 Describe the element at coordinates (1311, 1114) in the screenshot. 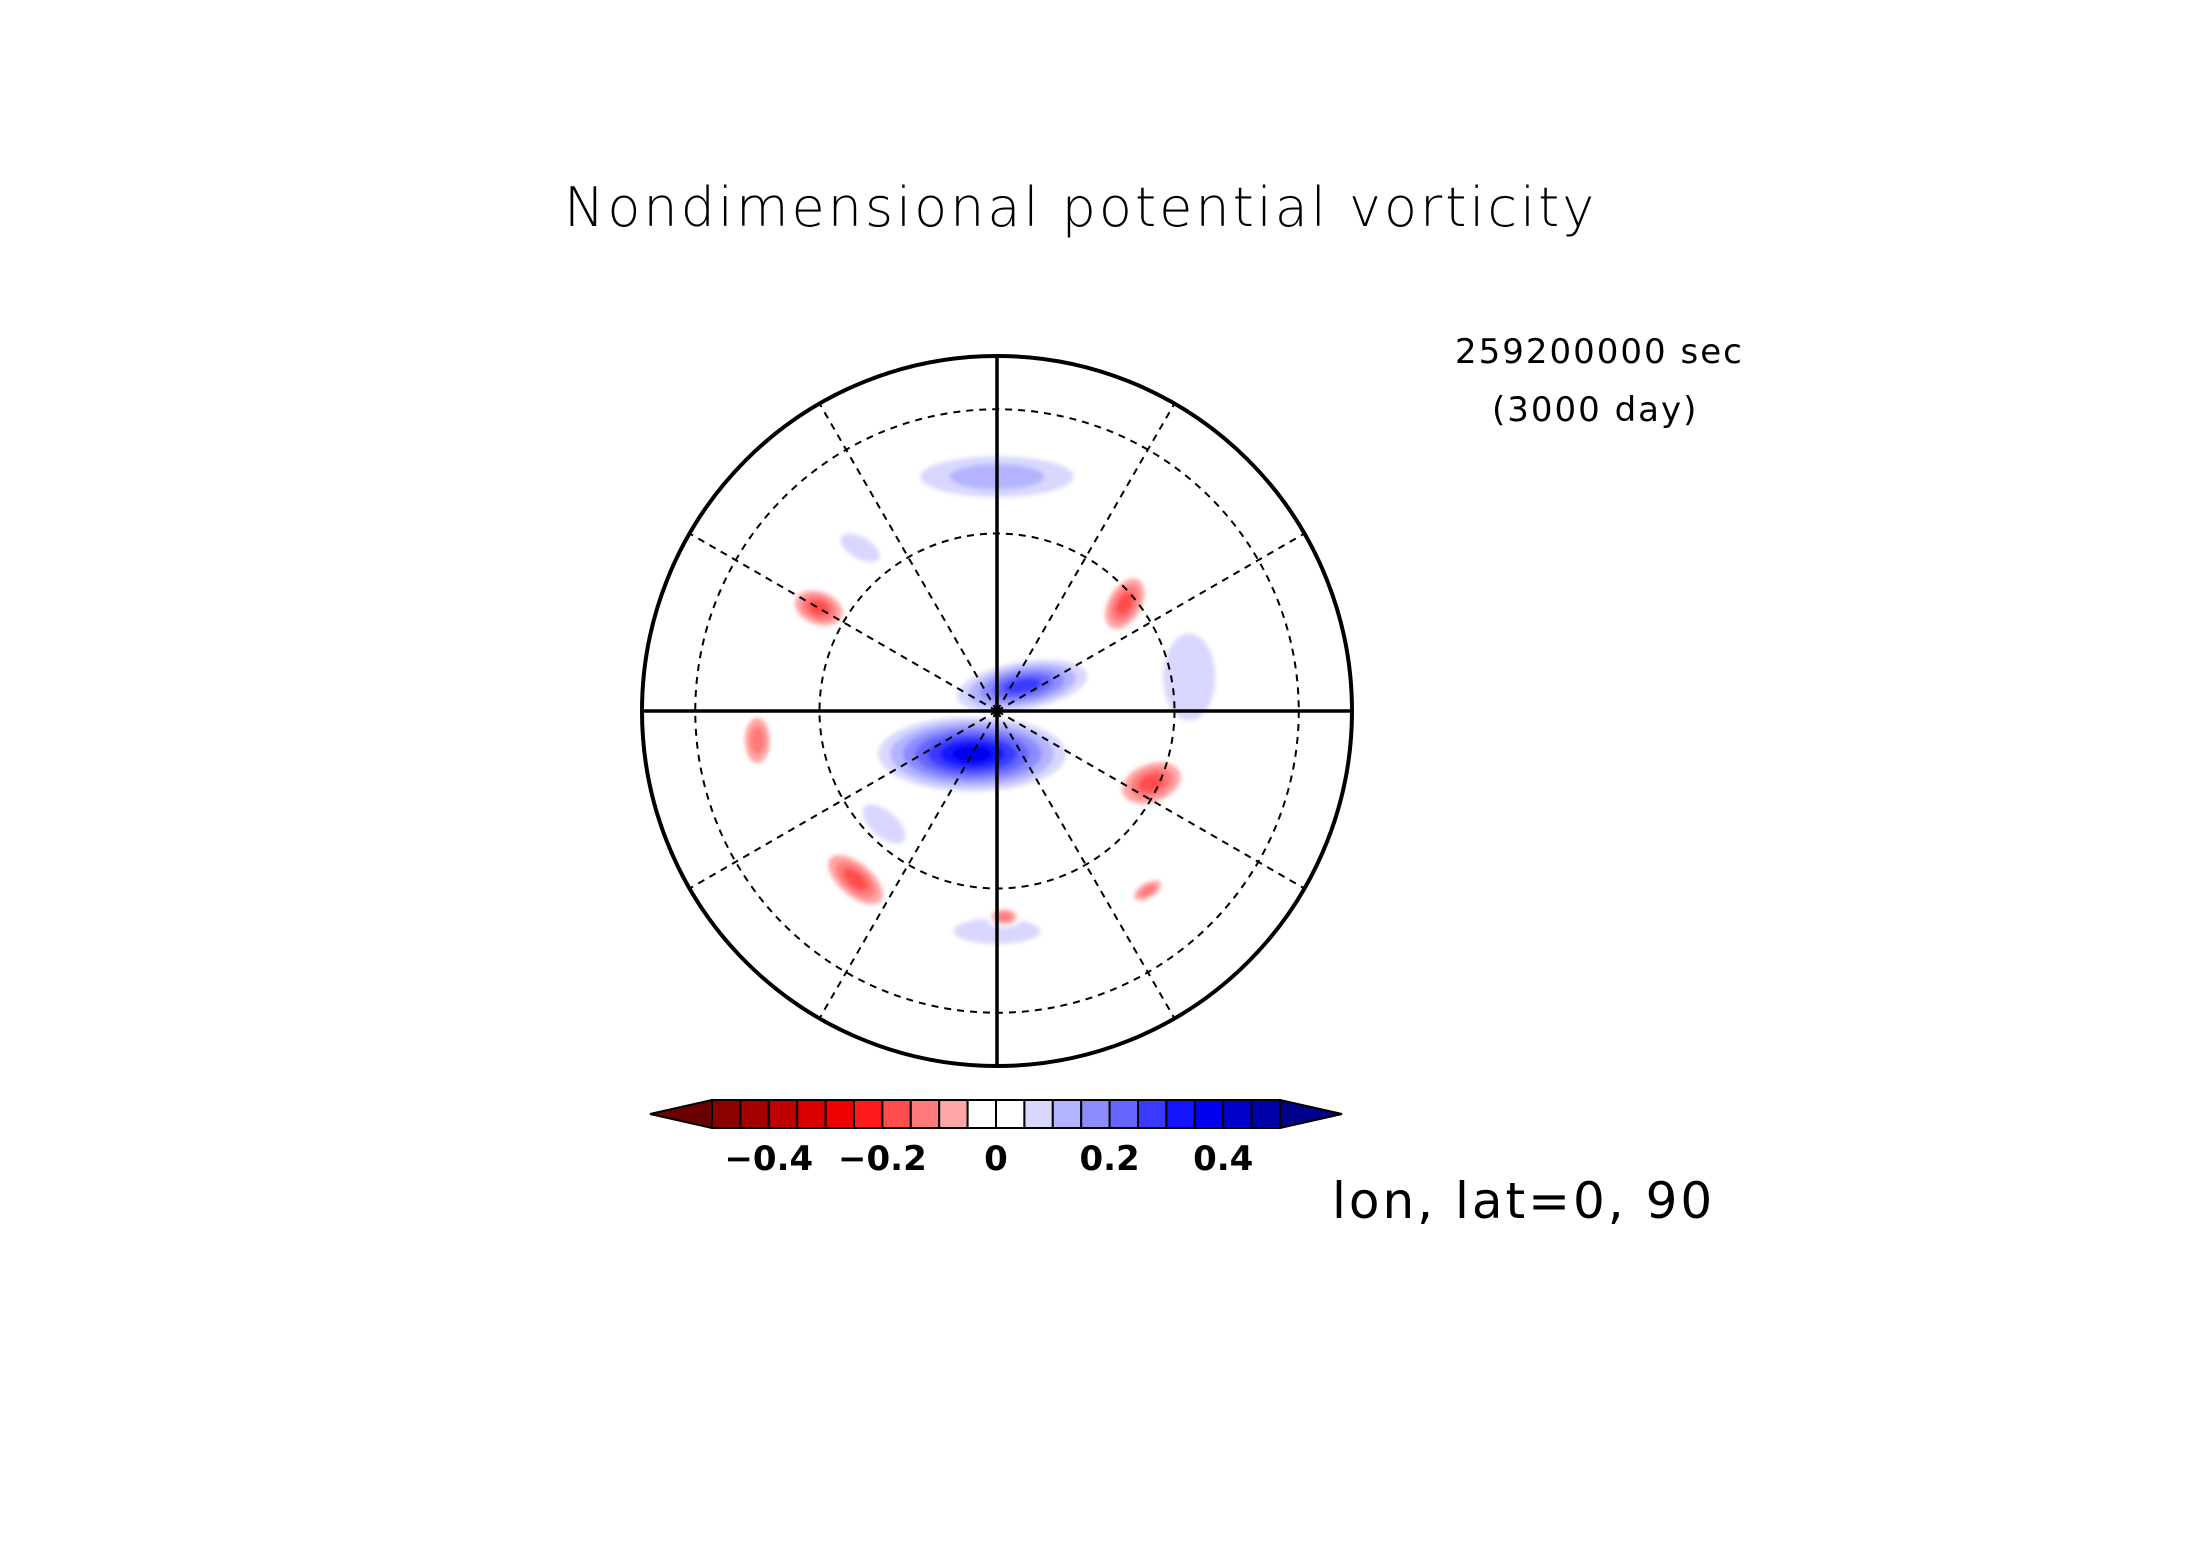

I see `colorbar-extend-high` at that location.